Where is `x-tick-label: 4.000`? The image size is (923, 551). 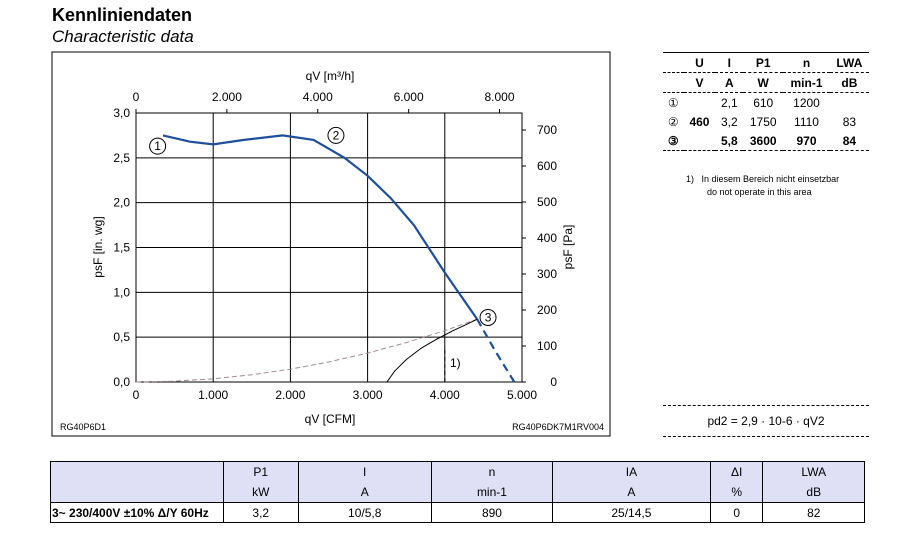
x-tick-label: 4.000 is located at coordinates (445, 395).